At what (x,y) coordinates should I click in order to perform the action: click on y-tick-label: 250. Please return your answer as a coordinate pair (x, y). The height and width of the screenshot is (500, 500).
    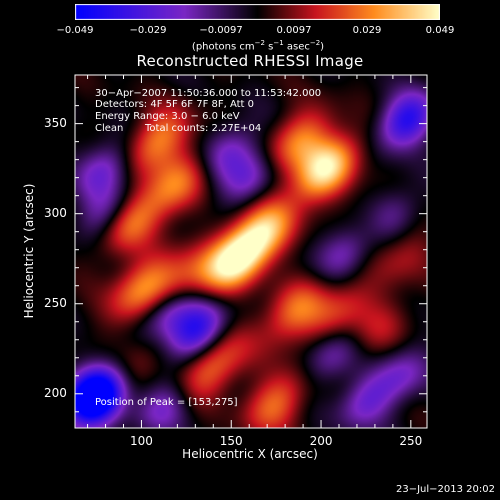
    Looking at the image, I should click on (55, 302).